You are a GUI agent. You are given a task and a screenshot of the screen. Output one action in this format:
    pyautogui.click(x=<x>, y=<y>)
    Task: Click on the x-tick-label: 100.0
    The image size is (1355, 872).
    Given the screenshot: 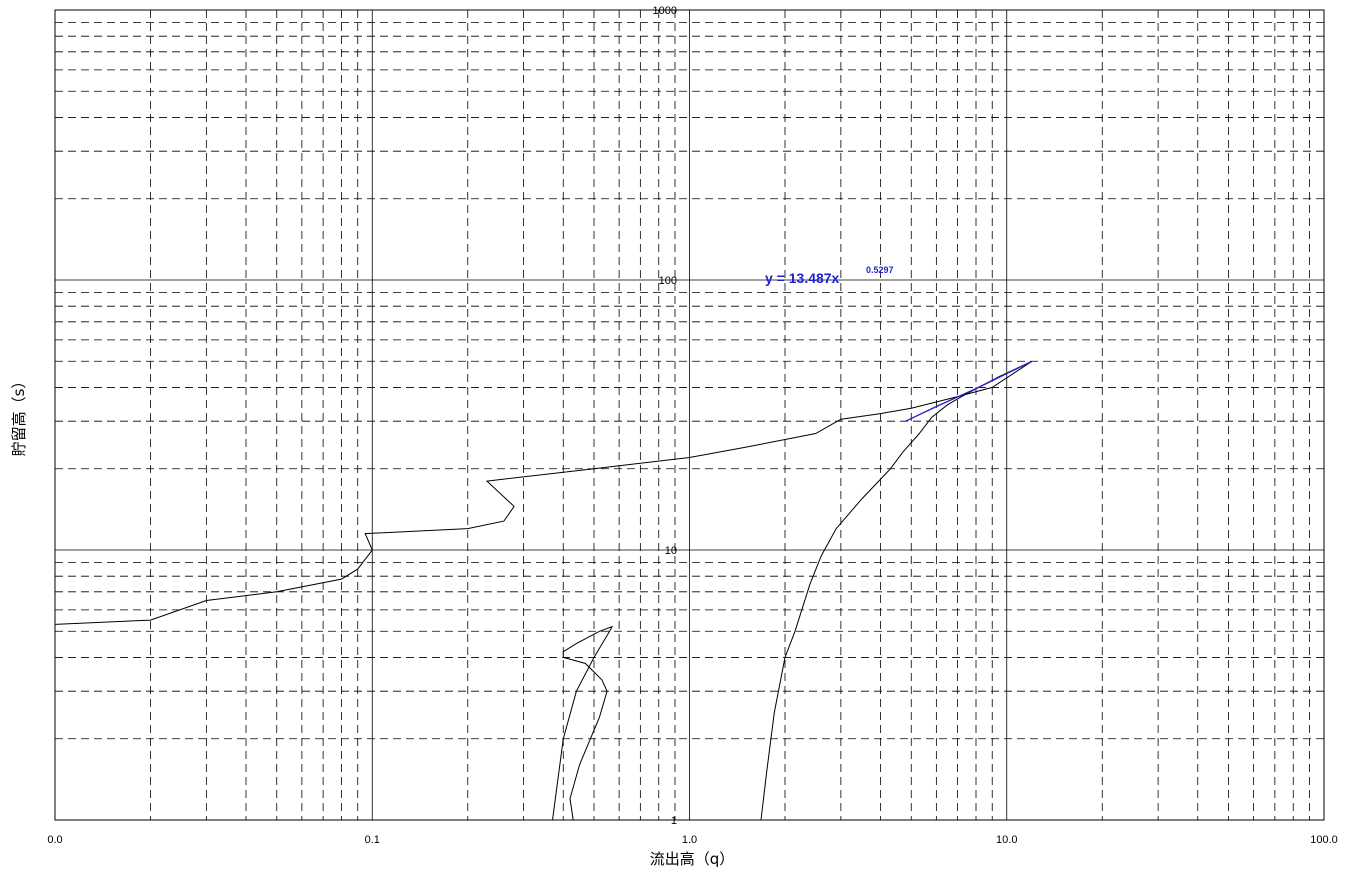 What is the action you would take?
    pyautogui.click(x=1324, y=840)
    